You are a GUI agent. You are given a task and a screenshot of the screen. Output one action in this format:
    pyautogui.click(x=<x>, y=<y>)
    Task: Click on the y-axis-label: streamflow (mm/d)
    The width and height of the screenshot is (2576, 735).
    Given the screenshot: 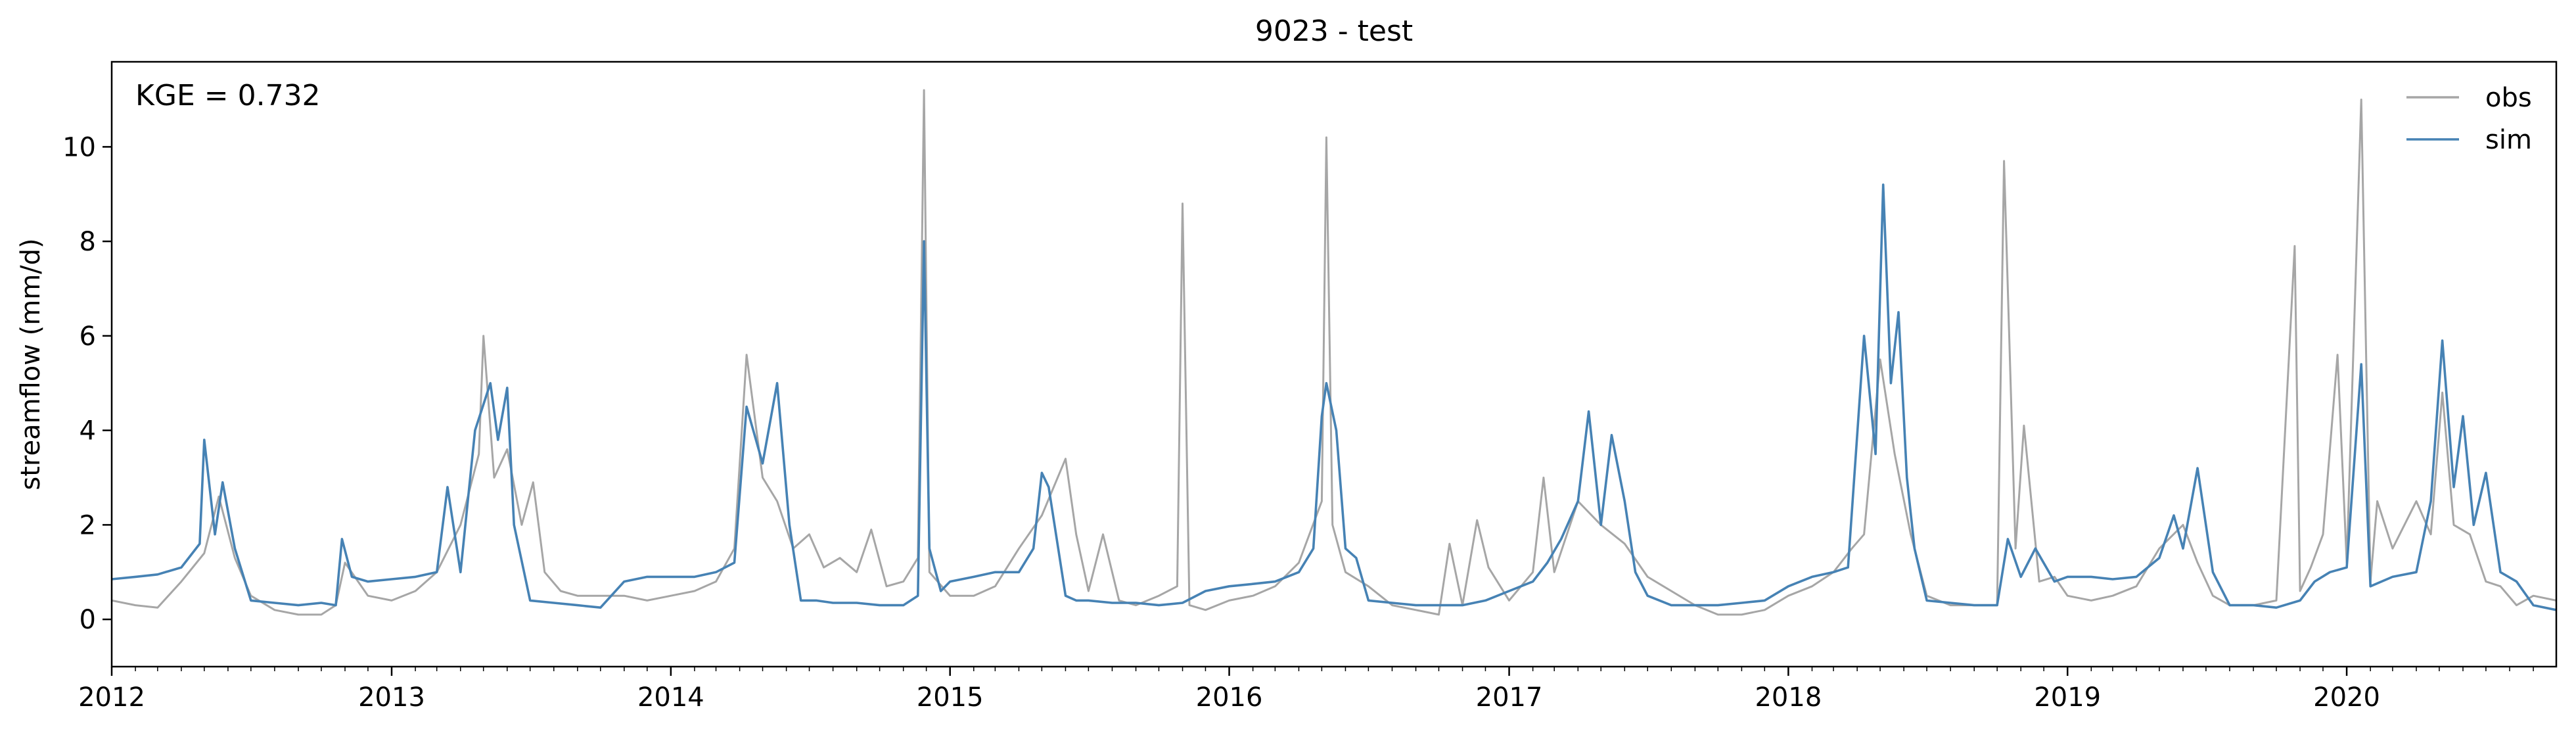 What is the action you would take?
    pyautogui.click(x=31, y=364)
    